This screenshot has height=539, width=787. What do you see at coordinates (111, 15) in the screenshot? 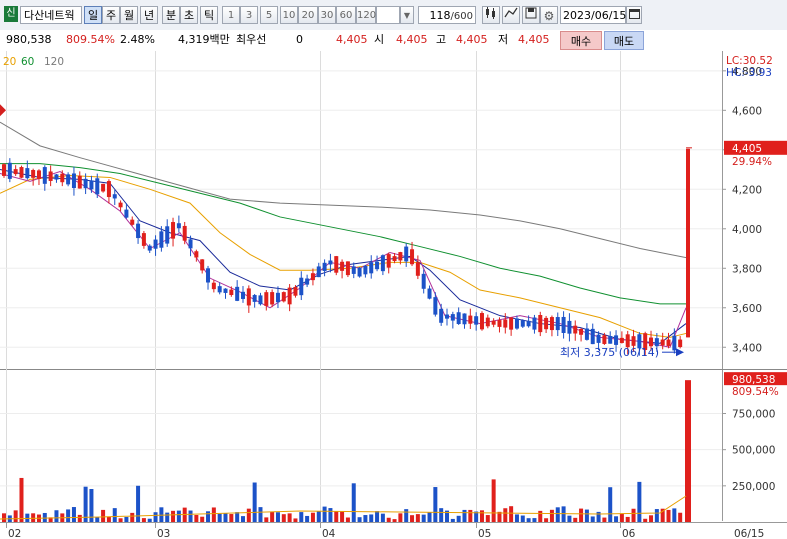
I see `period-button-1: 주` at bounding box center [111, 15].